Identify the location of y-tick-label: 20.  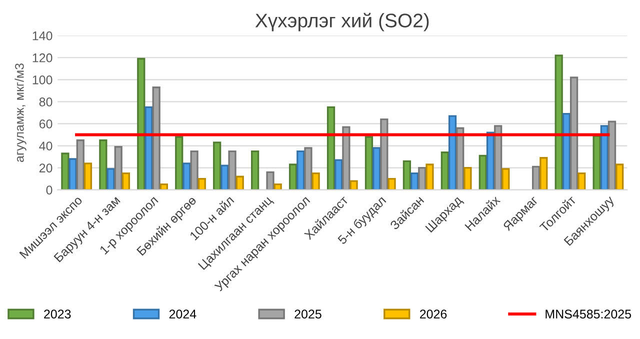
(45, 168).